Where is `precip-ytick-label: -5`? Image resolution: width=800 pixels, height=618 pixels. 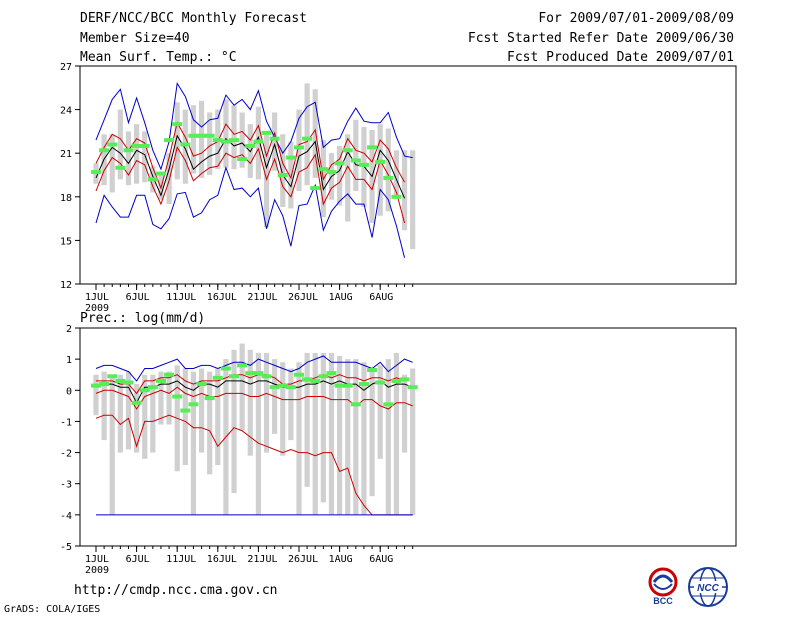 precip-ytick-label: -5 is located at coordinates (66, 547).